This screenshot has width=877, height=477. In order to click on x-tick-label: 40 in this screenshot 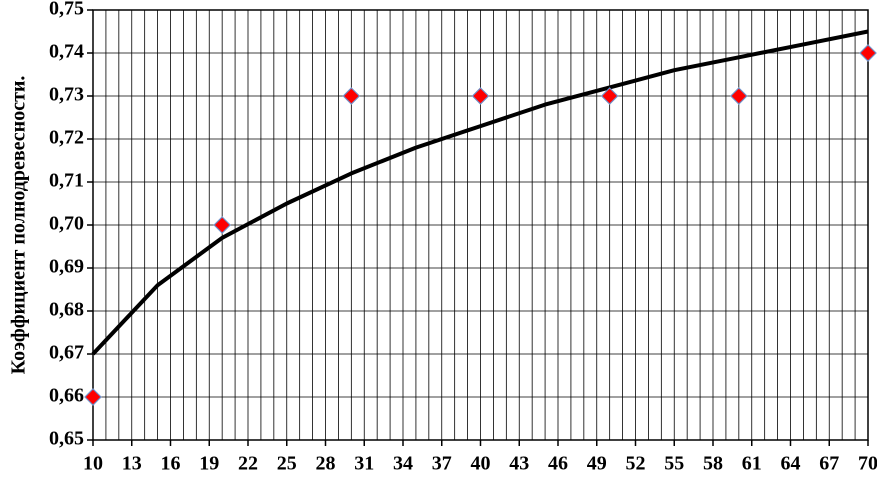, I will do `click(481, 464)`.